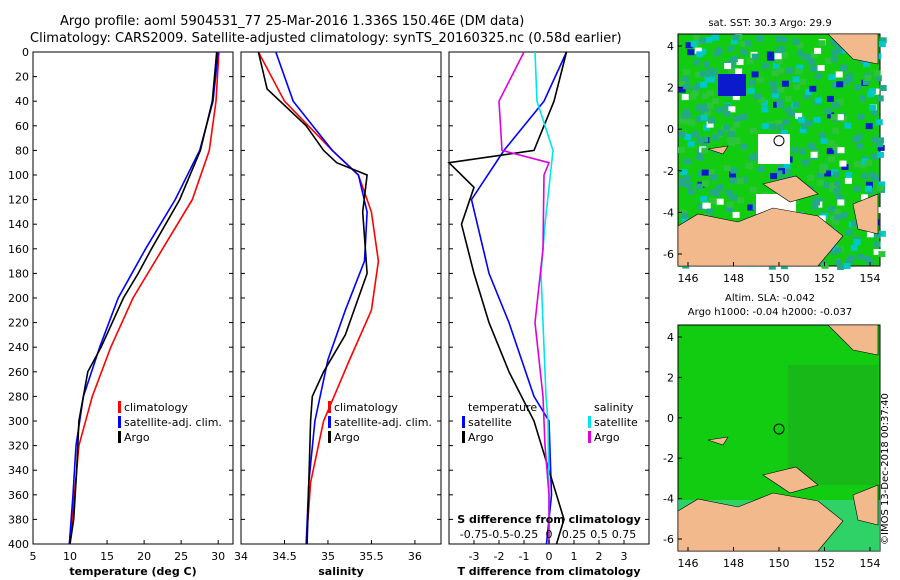 Image resolution: width=900 pixels, height=580 pixels. I want to click on map-x-tick-label: 148, so click(733, 278).